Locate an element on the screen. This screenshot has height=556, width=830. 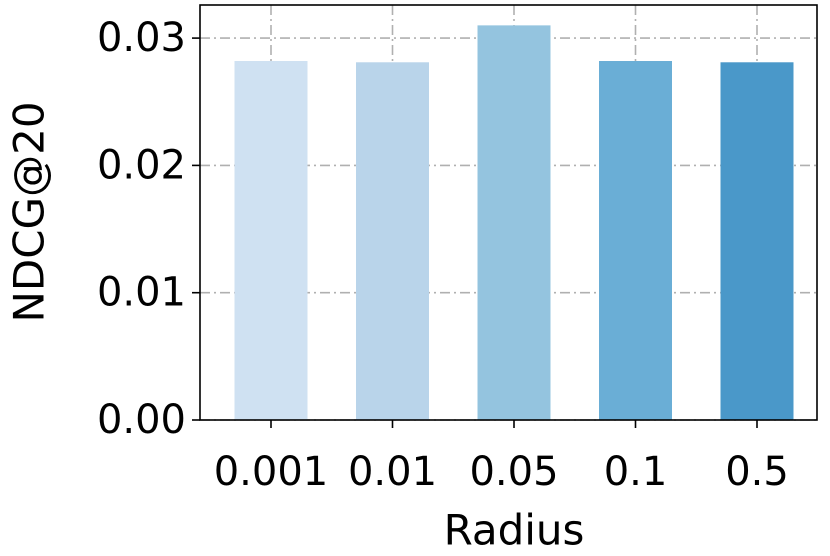
y-axis-label: NDCG@20 is located at coordinates (29, 211).